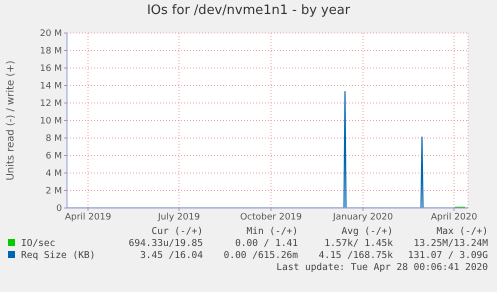 This screenshot has width=497, height=292. Describe the element at coordinates (355, 256) in the screenshot. I see `text: 4.15 /168.75k` at that location.